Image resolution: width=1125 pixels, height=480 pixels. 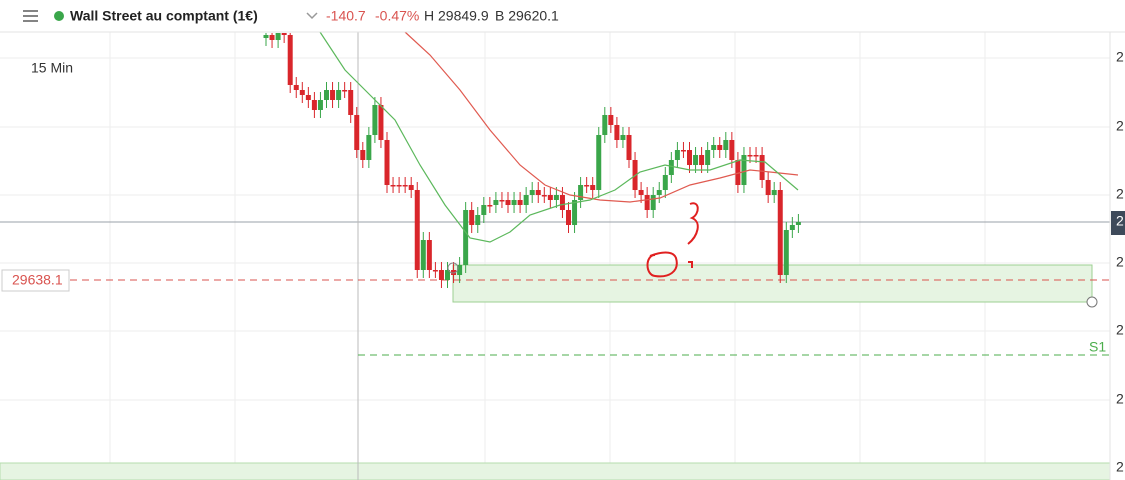 I want to click on status-dot, so click(x=59, y=16).